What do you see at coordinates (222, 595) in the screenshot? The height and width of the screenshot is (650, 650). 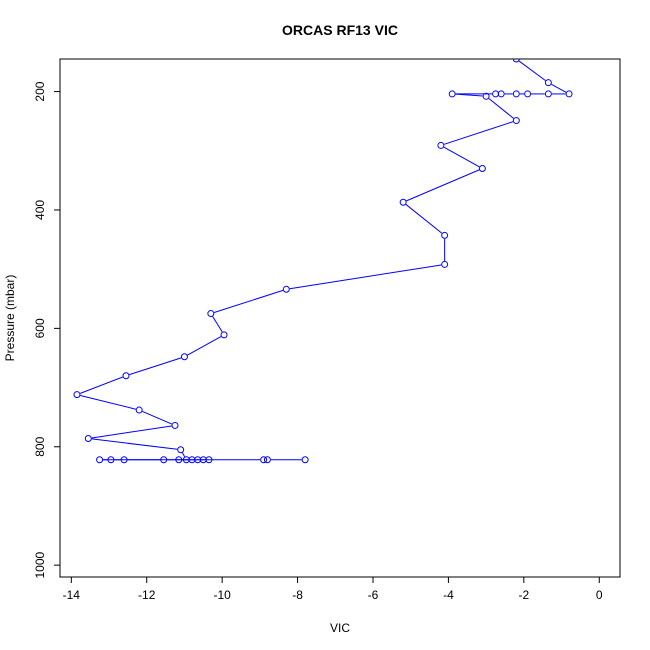 I see `x-tick-label: -10` at bounding box center [222, 595].